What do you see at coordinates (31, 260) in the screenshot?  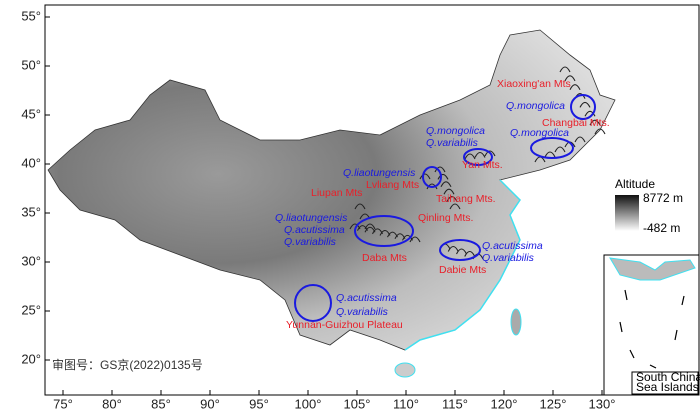 I see `lat-label: 30°` at bounding box center [31, 260].